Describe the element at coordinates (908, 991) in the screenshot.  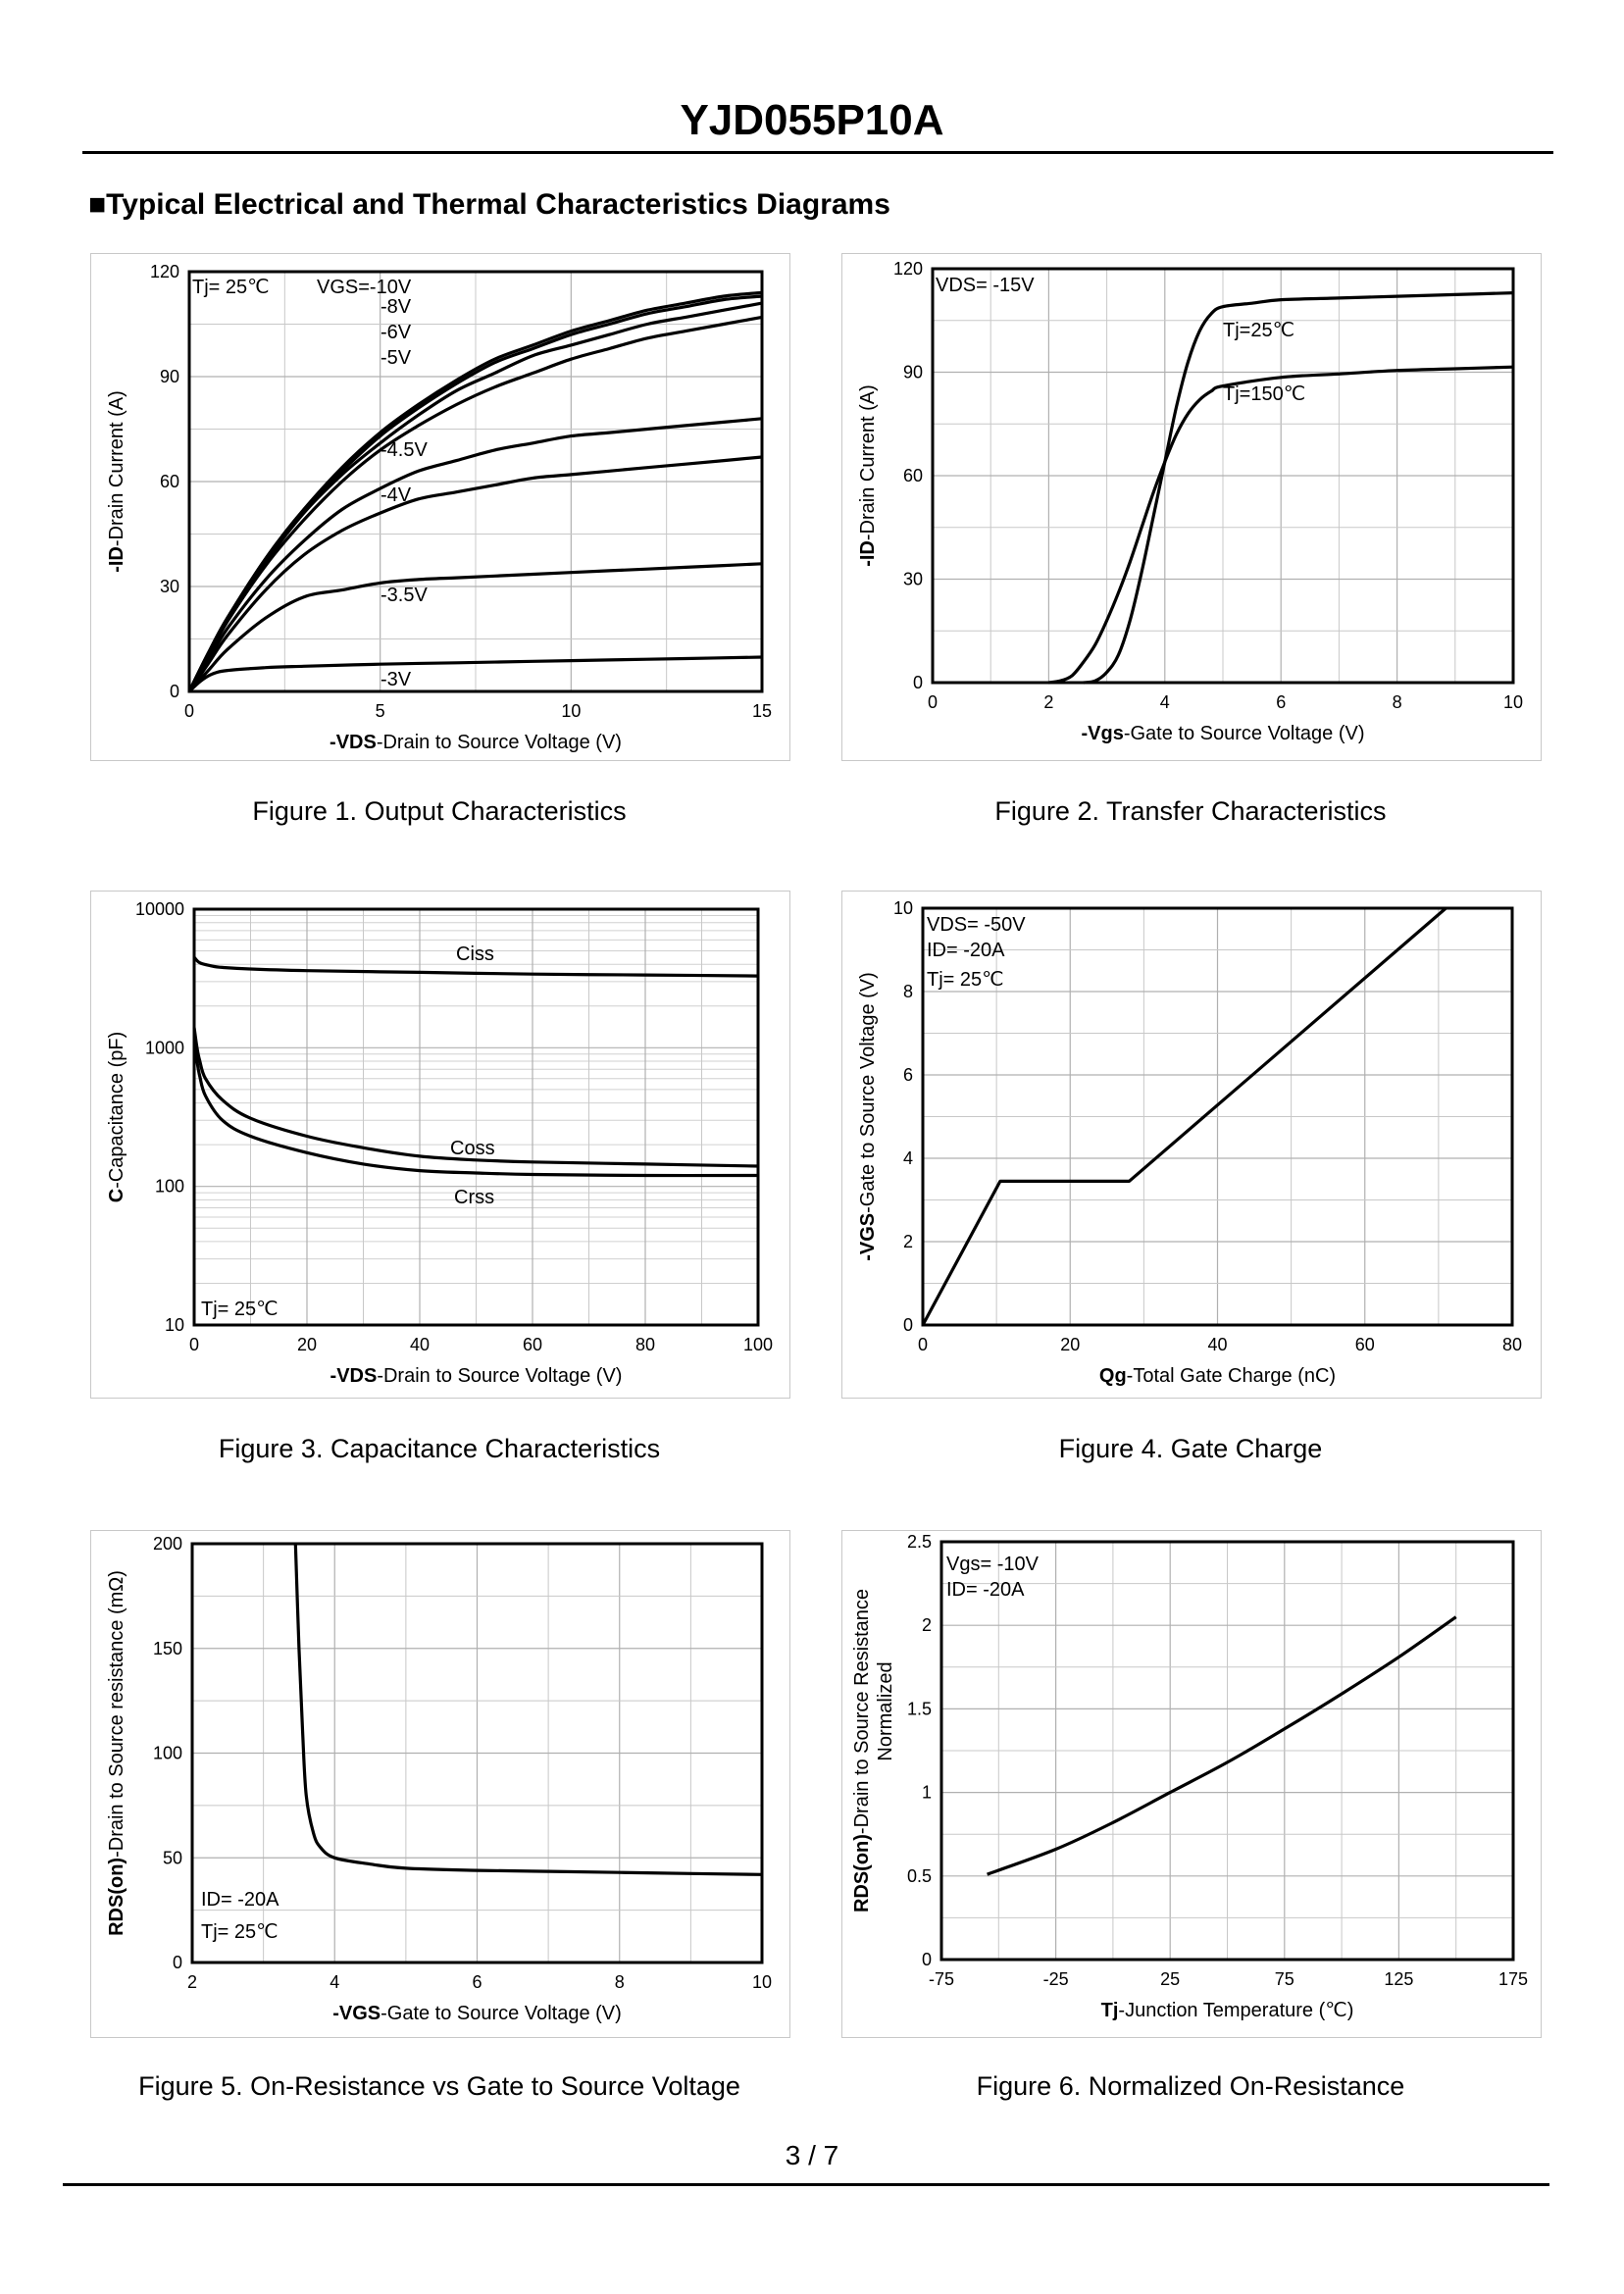
I see `y-tick-label: 8` at that location.